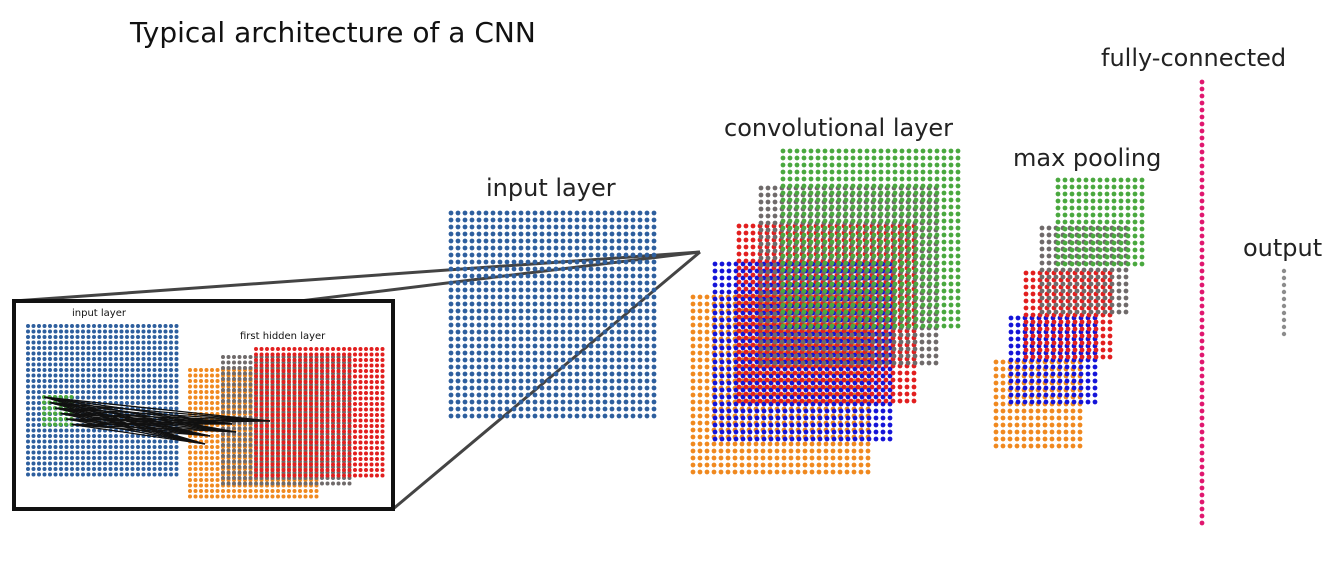  I want to click on inset-first-hidden-layer-label: first hidden layer, so click(283, 336).